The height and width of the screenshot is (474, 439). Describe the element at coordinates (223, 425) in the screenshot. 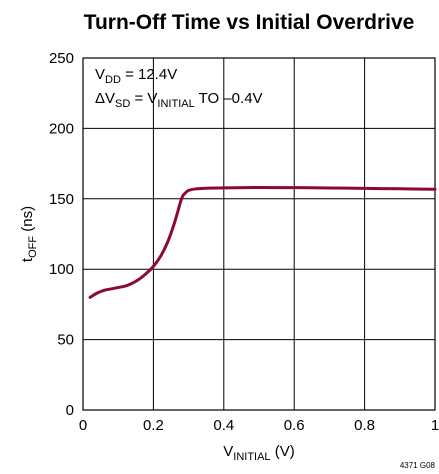

I see `x-tick-label: 0.4` at that location.